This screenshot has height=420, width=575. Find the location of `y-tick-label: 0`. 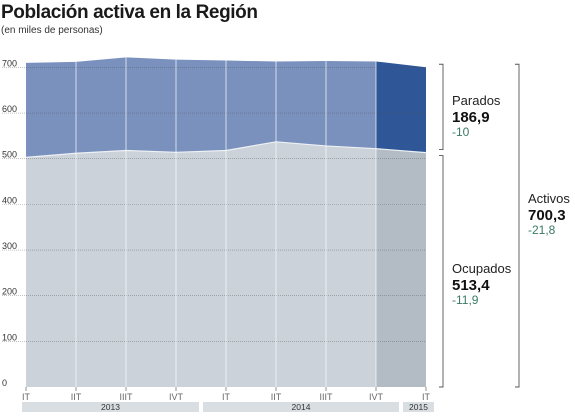

y-tick-label: 0 is located at coordinates (4, 383).